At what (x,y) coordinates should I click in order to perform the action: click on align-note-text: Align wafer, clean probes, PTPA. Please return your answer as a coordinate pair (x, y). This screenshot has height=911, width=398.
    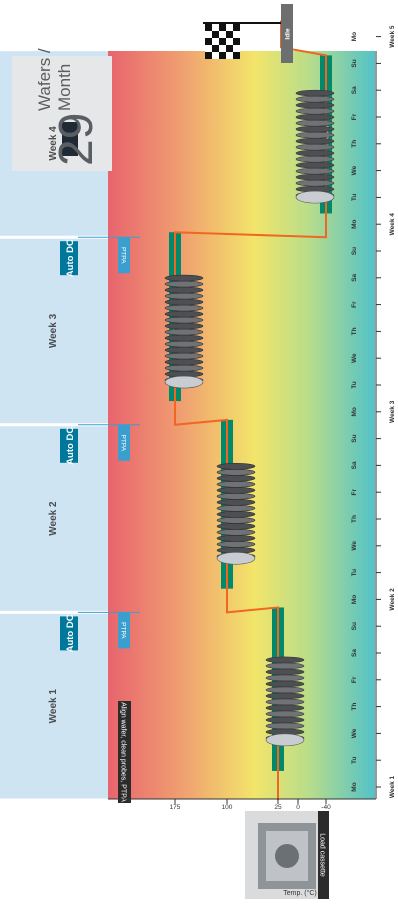
    Looking at the image, I should click on (123, 752).